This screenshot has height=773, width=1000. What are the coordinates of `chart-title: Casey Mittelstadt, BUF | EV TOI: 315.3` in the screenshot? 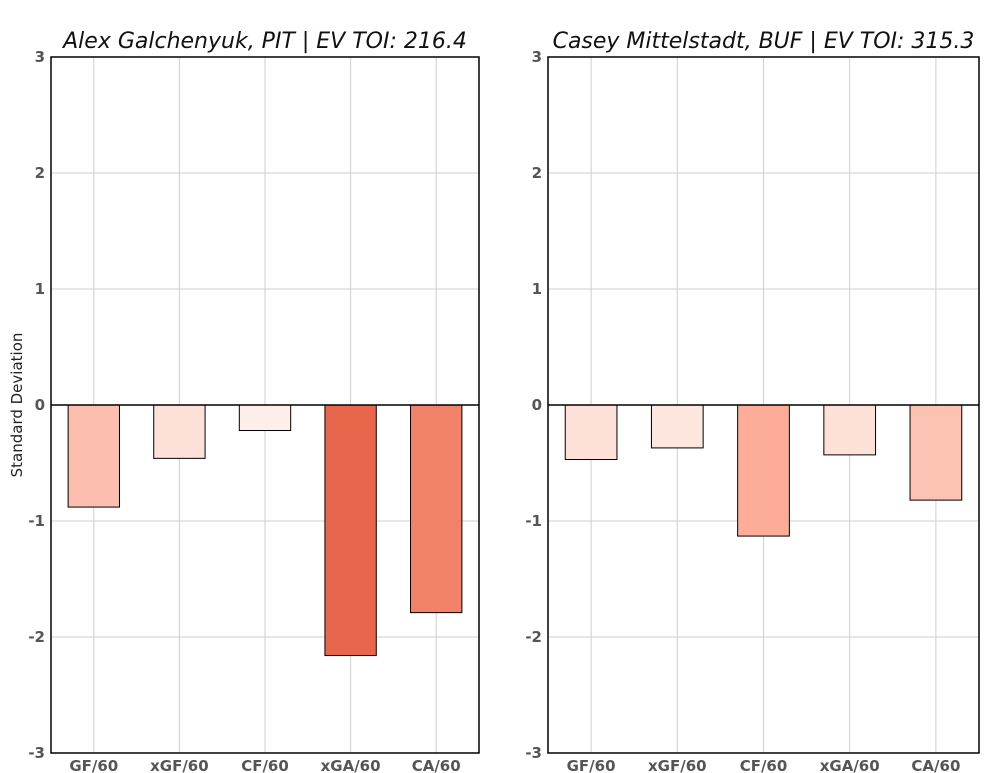 It's located at (764, 41).